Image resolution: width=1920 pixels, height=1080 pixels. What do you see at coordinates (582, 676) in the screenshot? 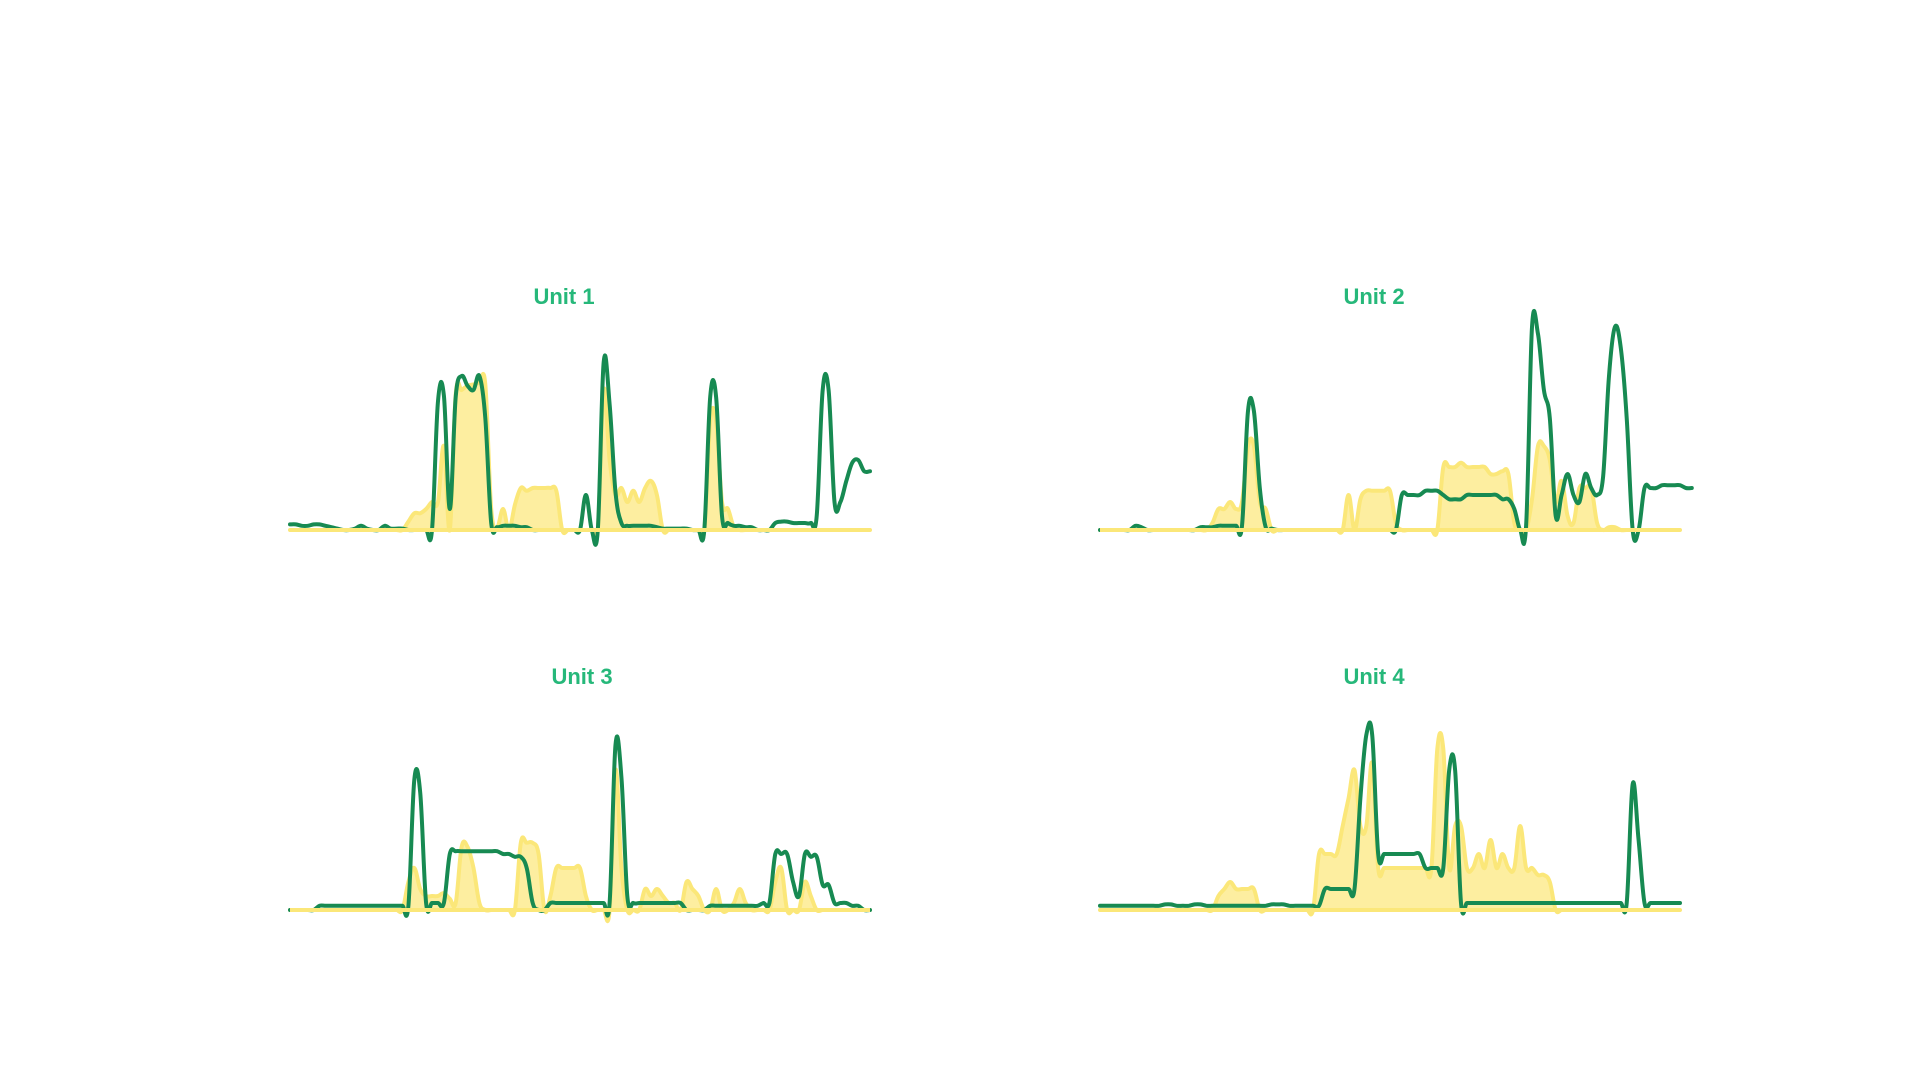
I see `chart-title: Unit 3` at bounding box center [582, 676].